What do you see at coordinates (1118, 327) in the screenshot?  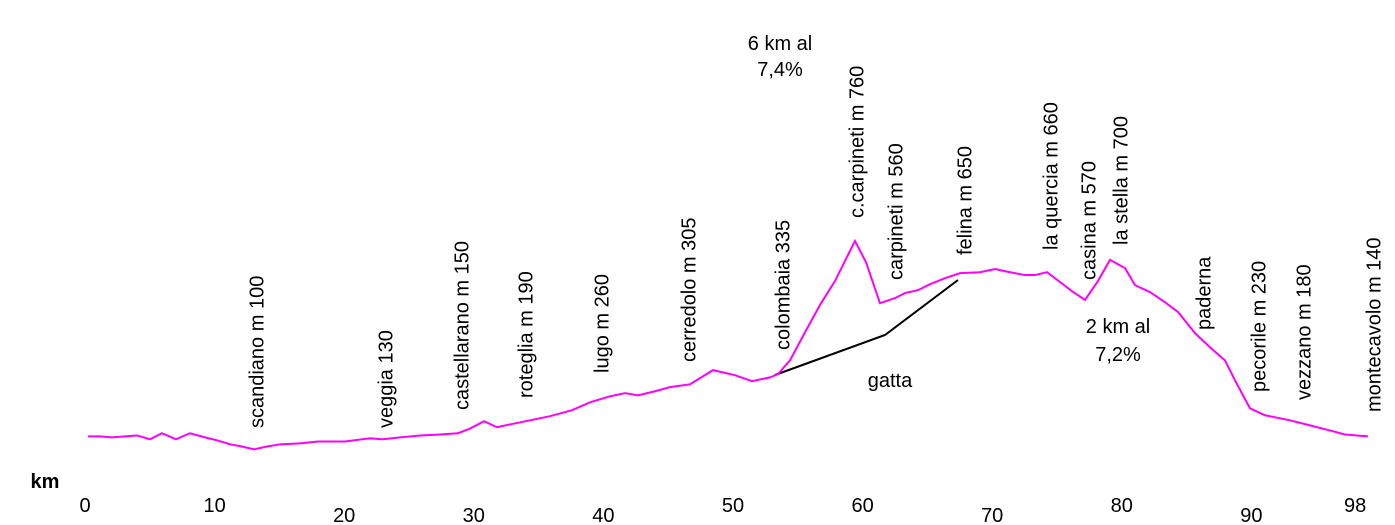 I see `annotation: 2 km al` at bounding box center [1118, 327].